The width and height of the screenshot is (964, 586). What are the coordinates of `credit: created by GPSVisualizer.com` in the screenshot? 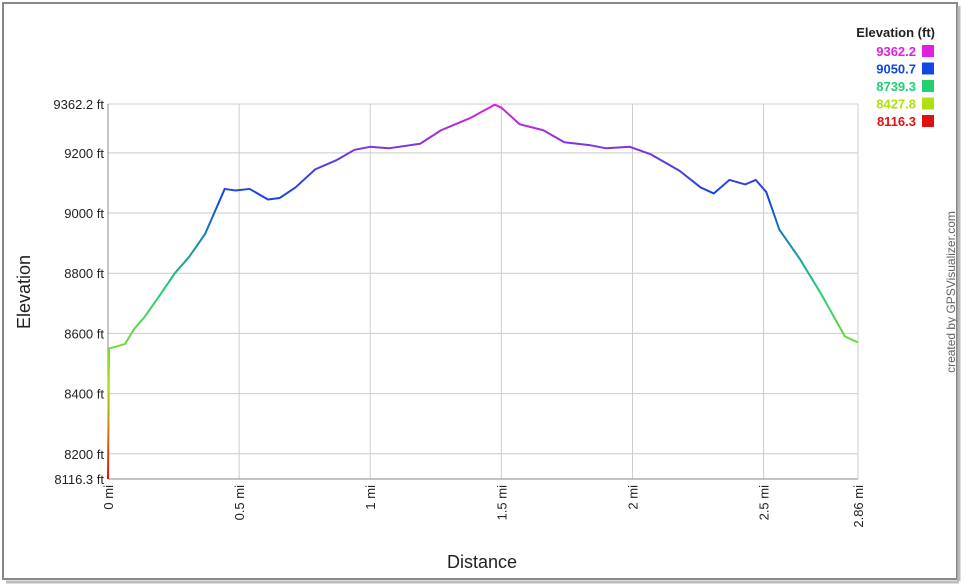 It's located at (951, 292).